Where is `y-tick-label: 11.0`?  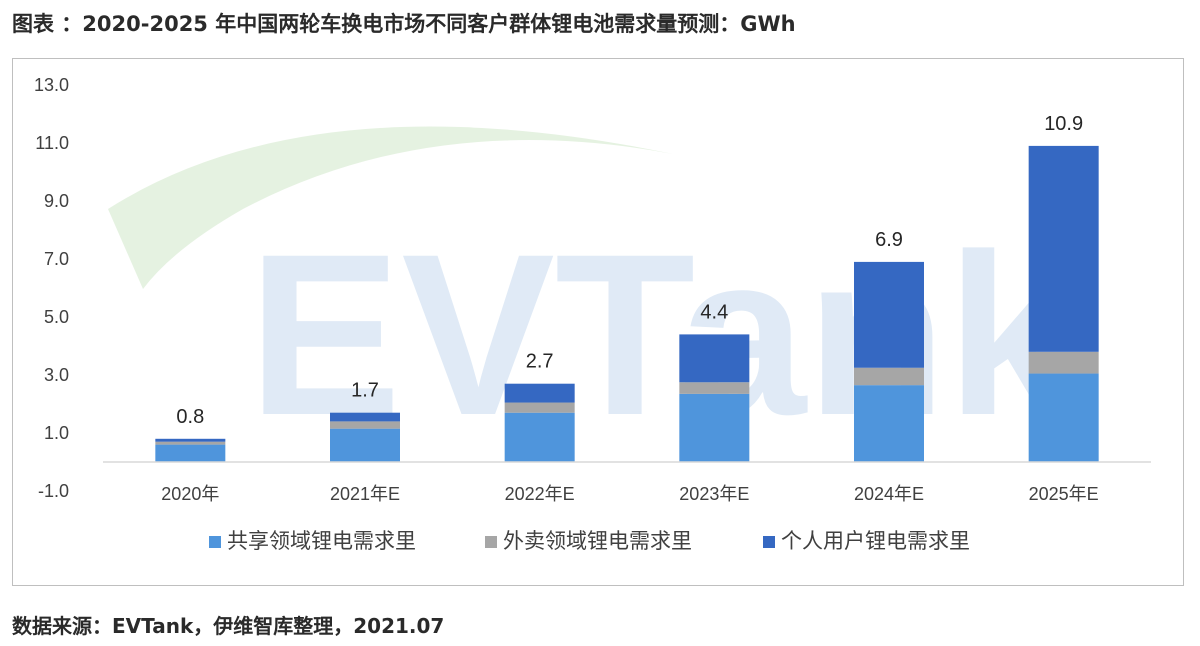
y-tick-label: 11.0 is located at coordinates (52, 143).